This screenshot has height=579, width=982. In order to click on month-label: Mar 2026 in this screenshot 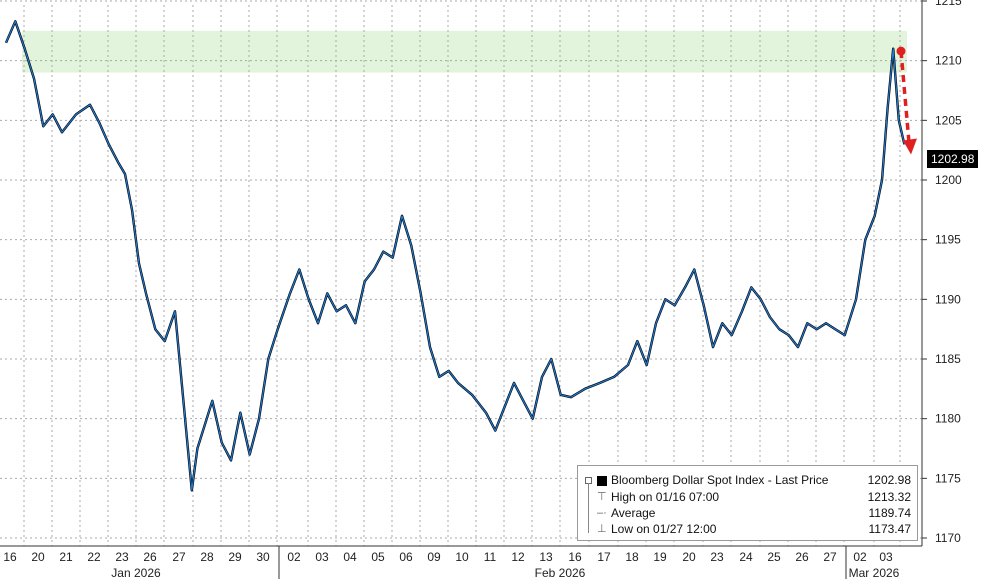, I will do `click(874, 572)`.